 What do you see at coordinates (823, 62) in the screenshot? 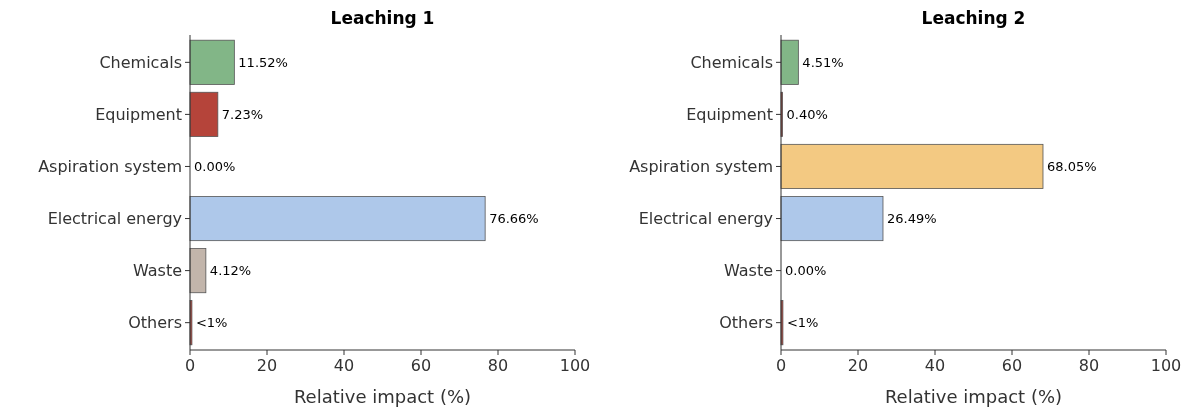
I see `data-label: 4.51%` at bounding box center [823, 62].